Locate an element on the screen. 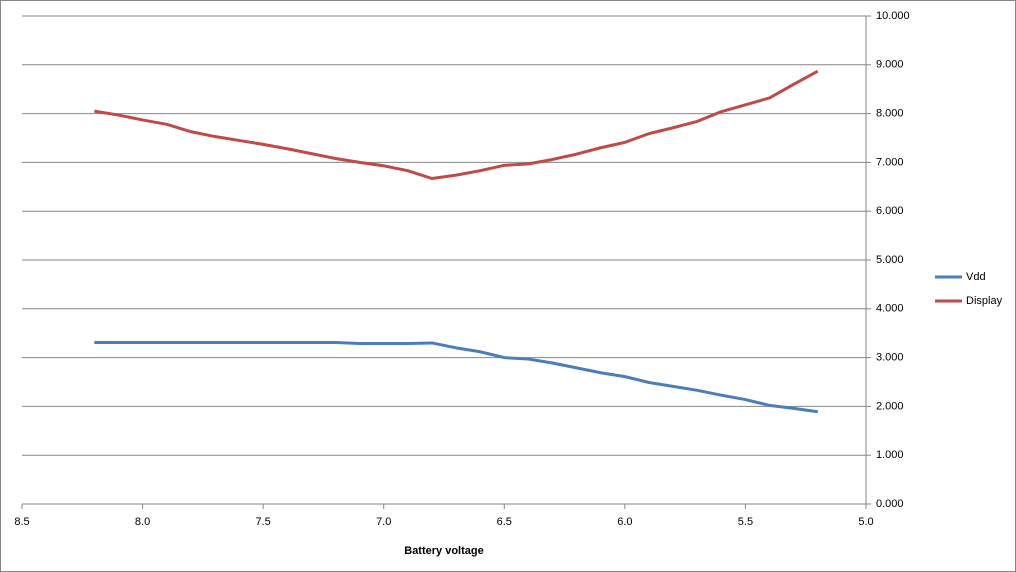 The width and height of the screenshot is (1016, 572). legend-label: Vdd is located at coordinates (976, 277).